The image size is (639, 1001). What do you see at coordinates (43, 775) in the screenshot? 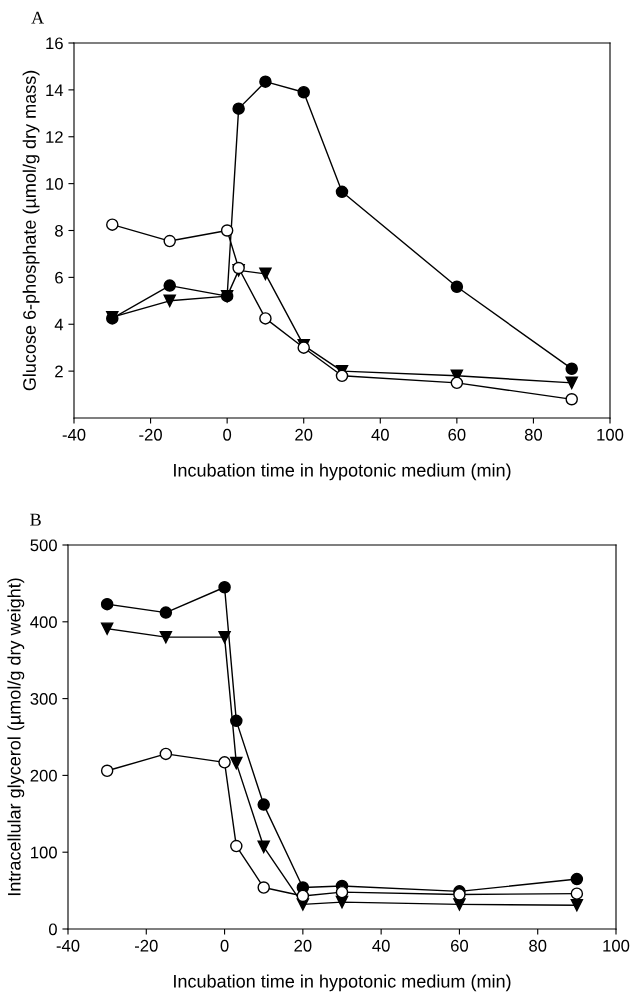
I see `y-tick-label: 200` at bounding box center [43, 775].